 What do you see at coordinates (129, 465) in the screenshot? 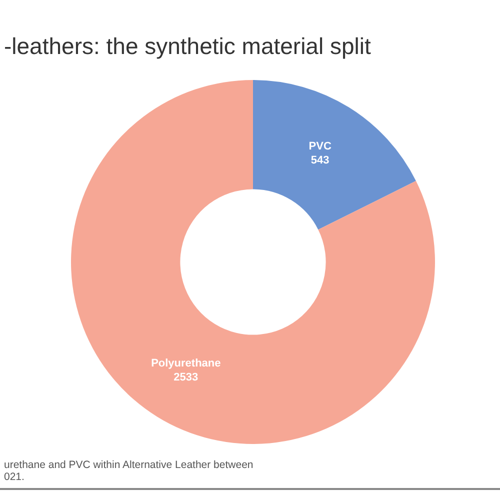
I see `text: urethane and PVC within Alternative Leather between` at bounding box center [129, 465].